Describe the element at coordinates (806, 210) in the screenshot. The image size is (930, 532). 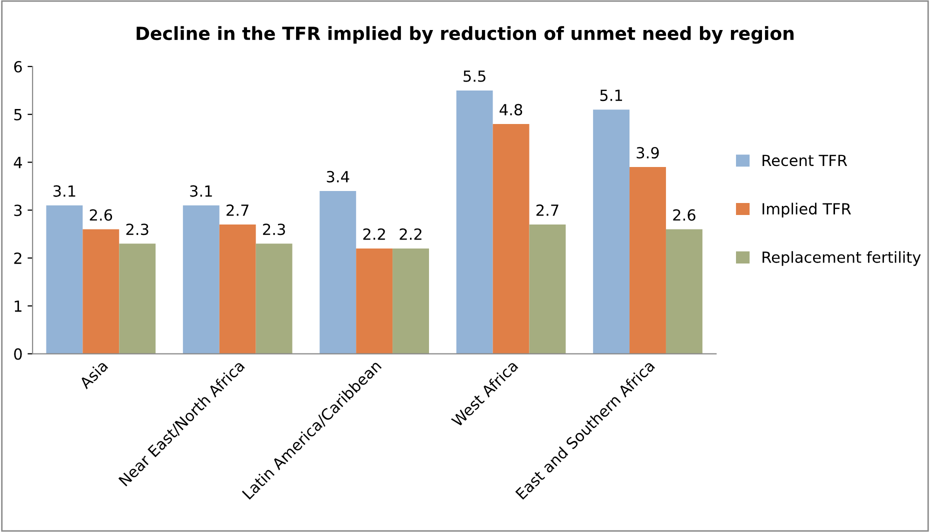
I see `legend-label: Implied TFR` at that location.